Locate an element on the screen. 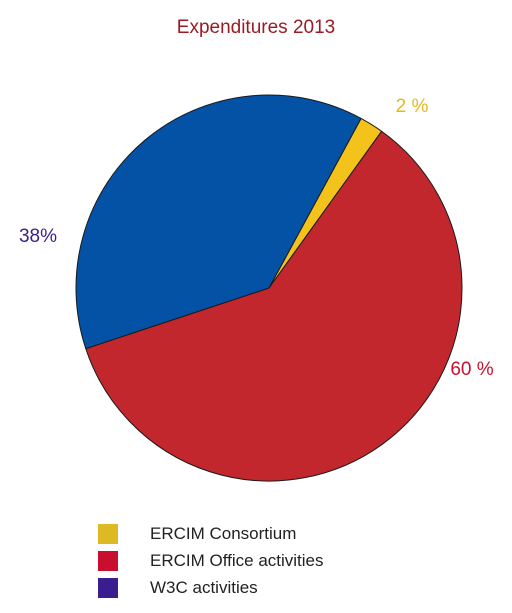 Image resolution: width=512 pixels, height=613 pixels. legend-label: W3C activities is located at coordinates (204, 587).